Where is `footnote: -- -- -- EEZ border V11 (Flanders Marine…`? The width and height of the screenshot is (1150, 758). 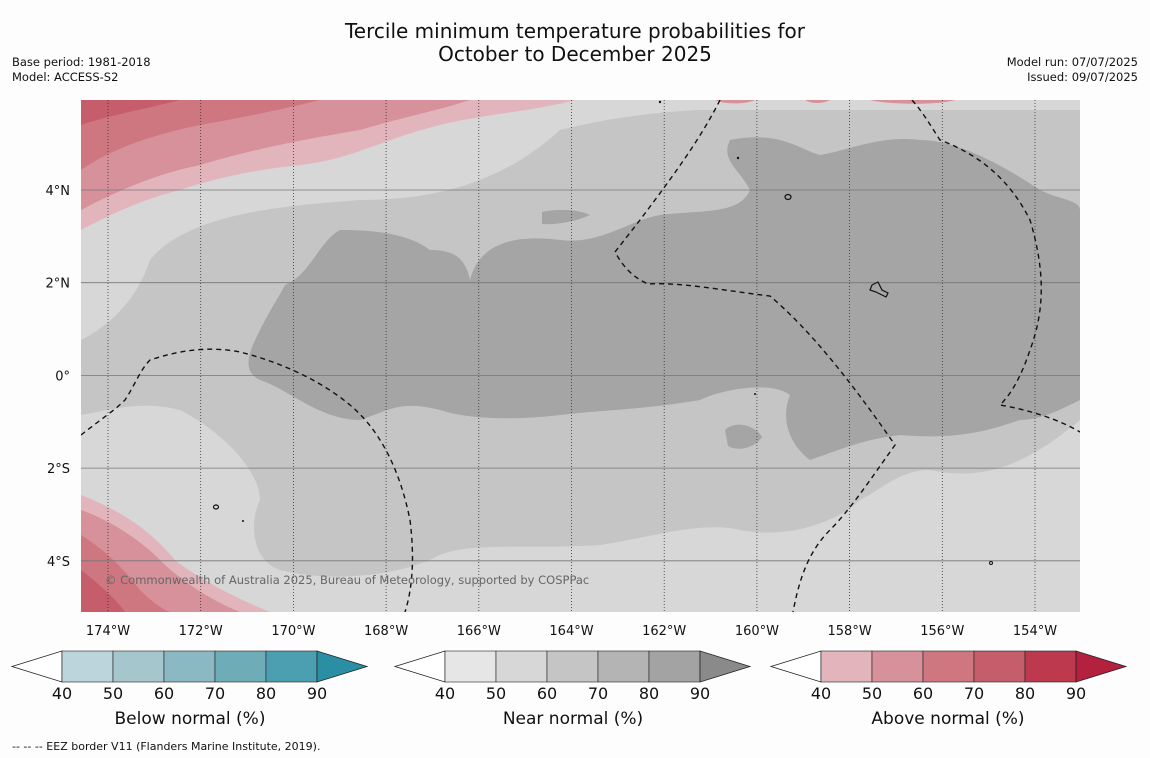 footnote: -- -- -- EEZ border V11 (Flanders Marine… is located at coordinates (166, 746).